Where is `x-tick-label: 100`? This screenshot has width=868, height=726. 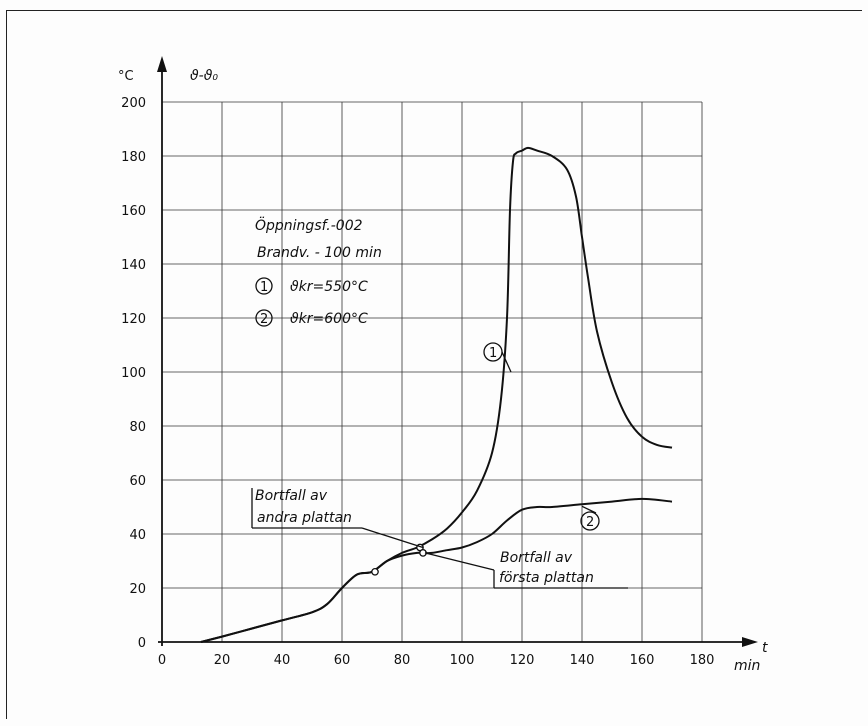 x-tick-label: 100 is located at coordinates (462, 660).